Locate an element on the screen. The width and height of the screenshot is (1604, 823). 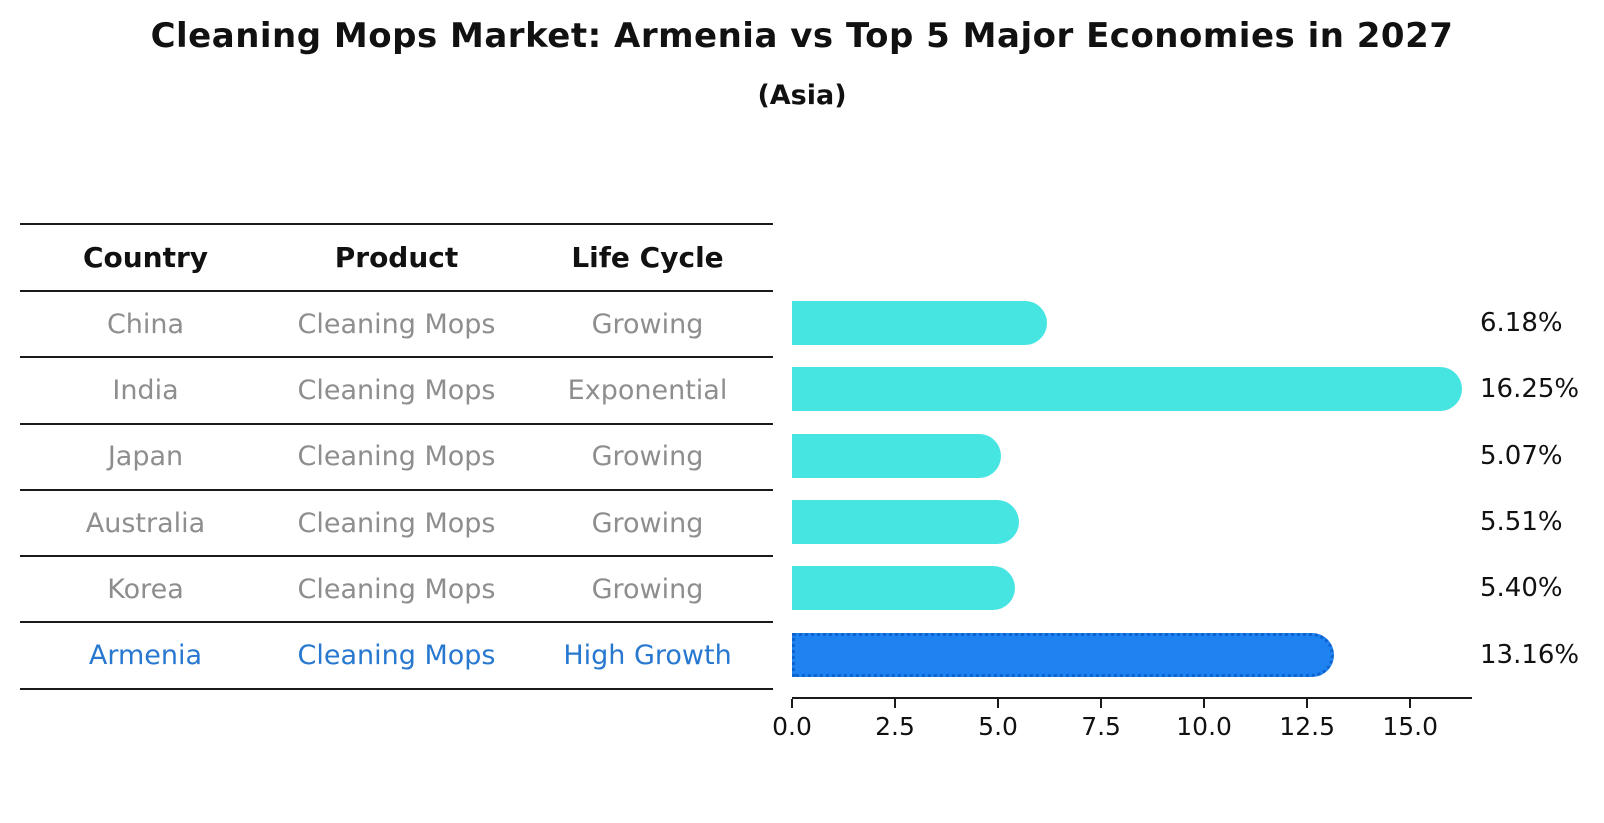
value-label-korea: 5.40% is located at coordinates (1521, 588).